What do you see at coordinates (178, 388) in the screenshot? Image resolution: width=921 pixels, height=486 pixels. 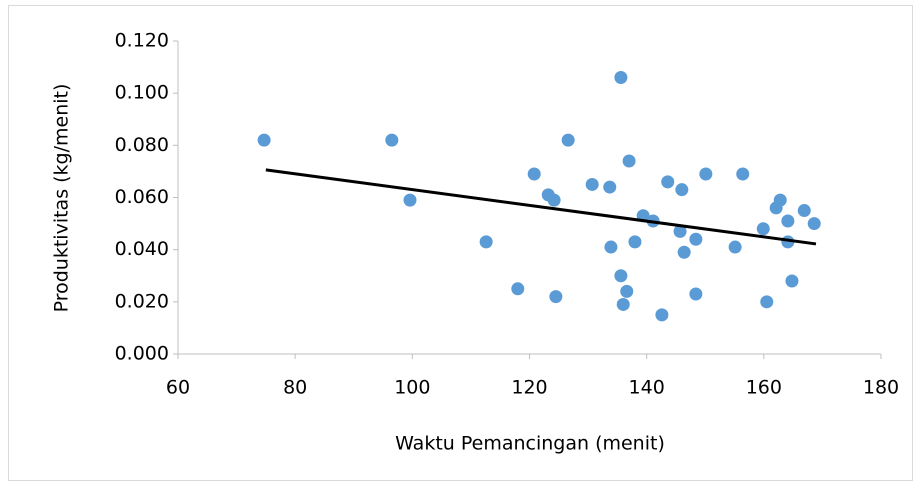 I see `x-tick-label: 60` at bounding box center [178, 388].